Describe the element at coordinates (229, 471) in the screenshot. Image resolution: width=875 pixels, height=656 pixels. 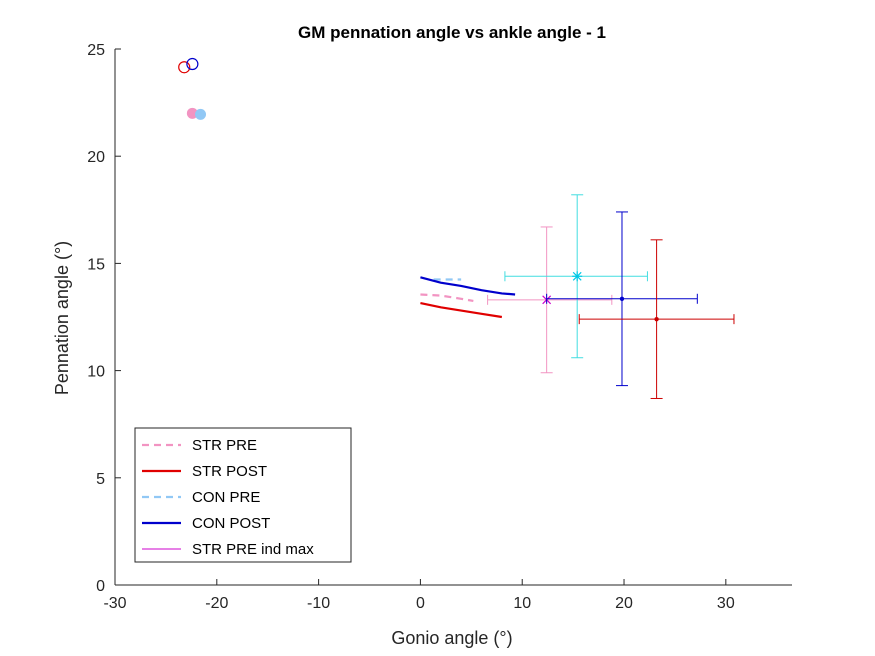
I see `legend-label: STR POST` at that location.